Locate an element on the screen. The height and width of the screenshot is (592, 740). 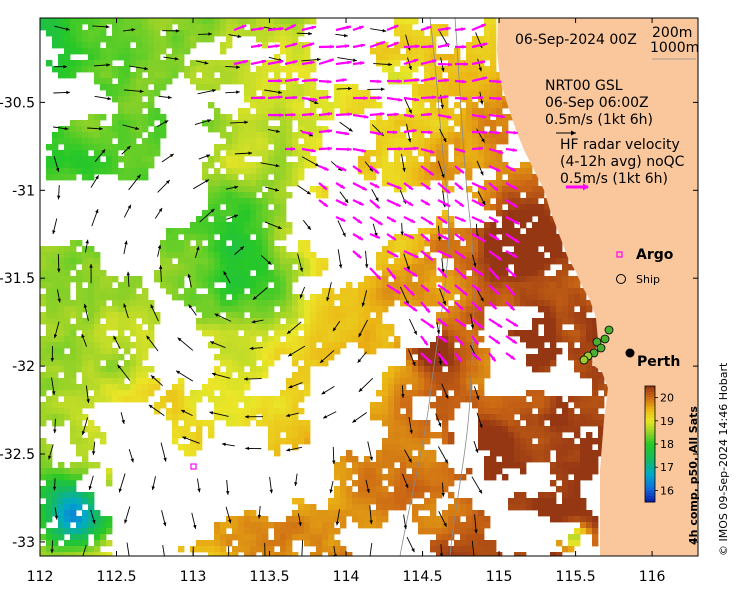
x-tick-label: 113 is located at coordinates (193, 577).